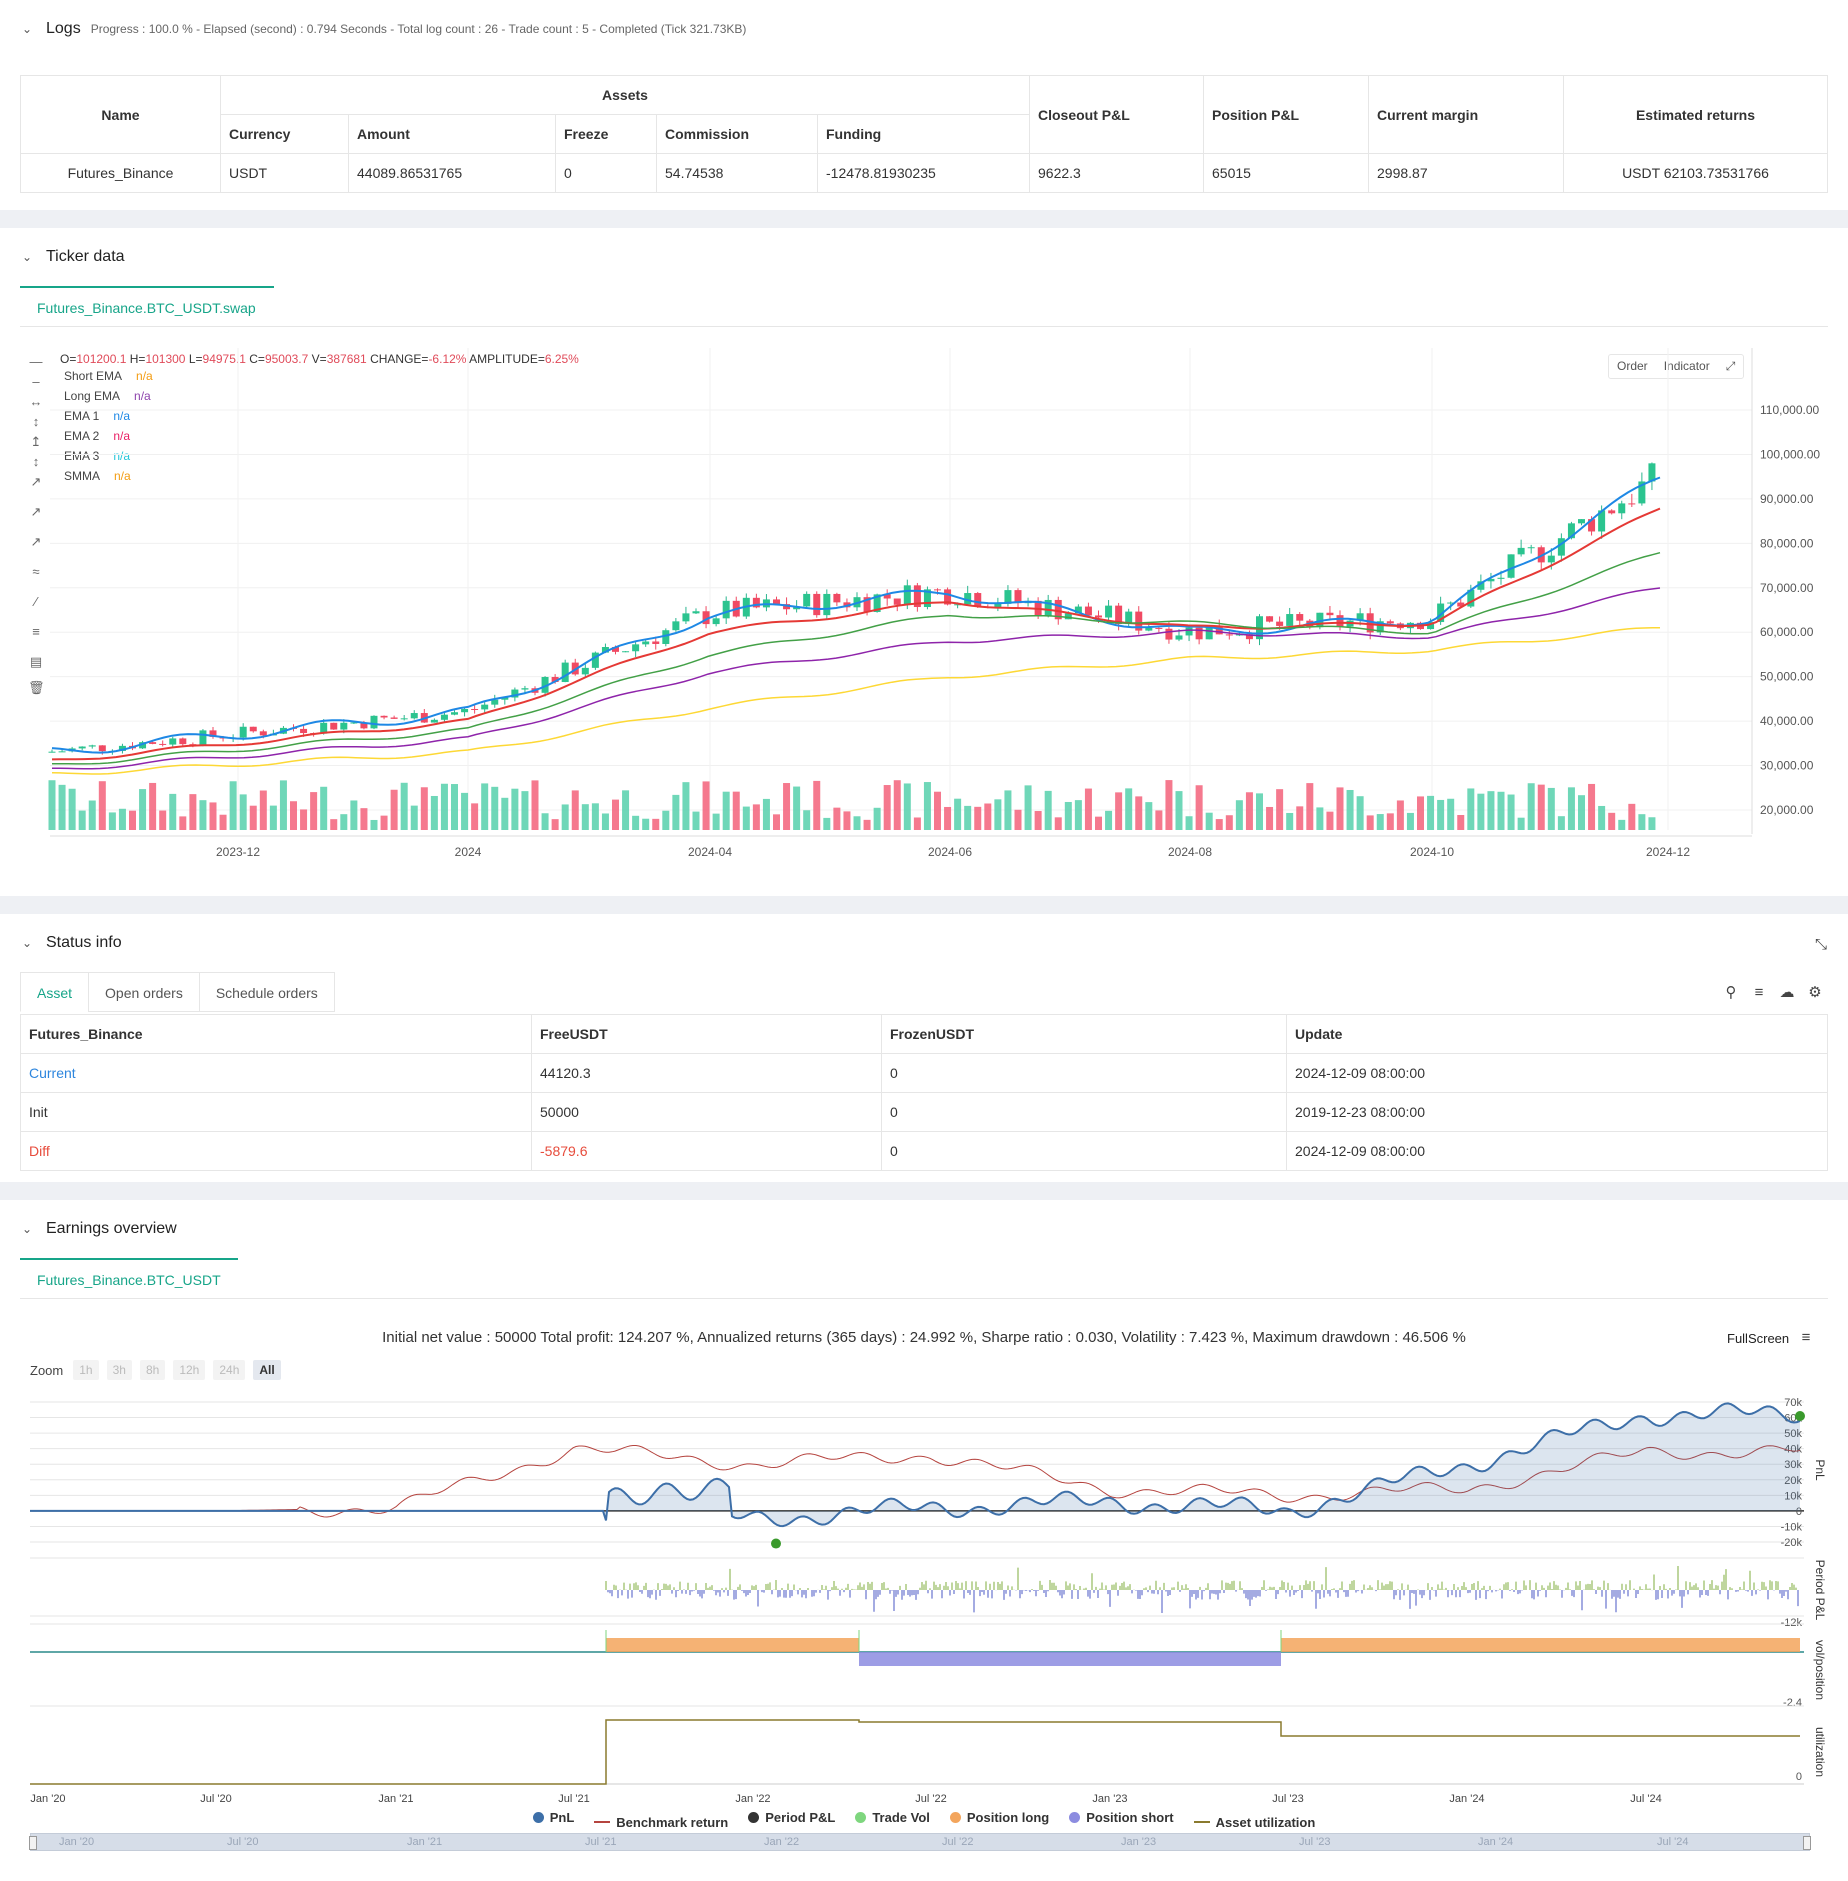 This screenshot has width=1848, height=1881. I want to click on tab-open-orders: Open orders, so click(144, 992).